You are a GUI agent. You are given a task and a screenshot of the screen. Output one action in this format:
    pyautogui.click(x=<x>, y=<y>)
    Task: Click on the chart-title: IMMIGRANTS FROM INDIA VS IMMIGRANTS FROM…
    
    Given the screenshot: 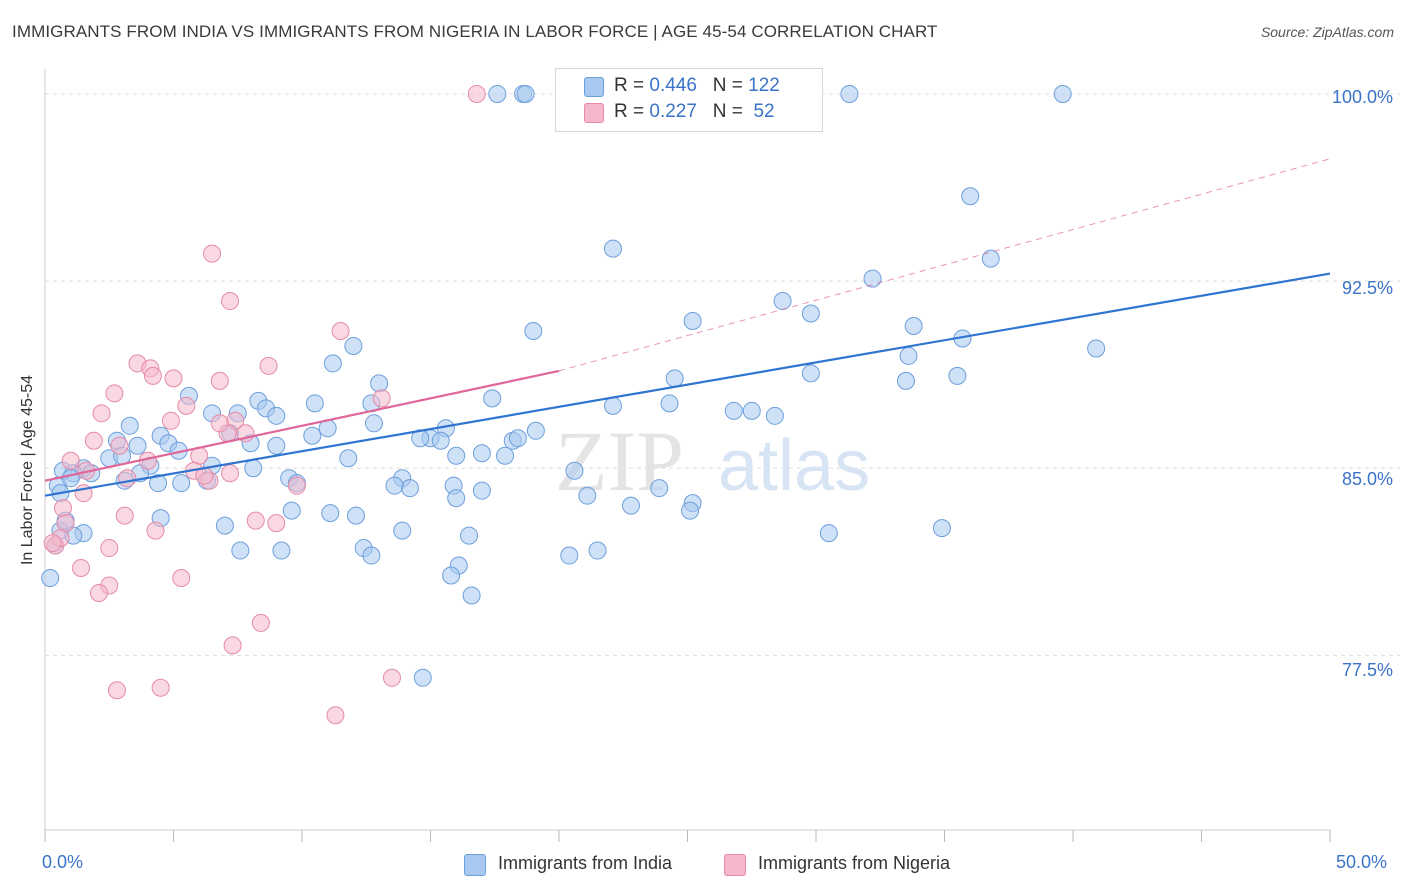 What is the action you would take?
    pyautogui.click(x=475, y=31)
    